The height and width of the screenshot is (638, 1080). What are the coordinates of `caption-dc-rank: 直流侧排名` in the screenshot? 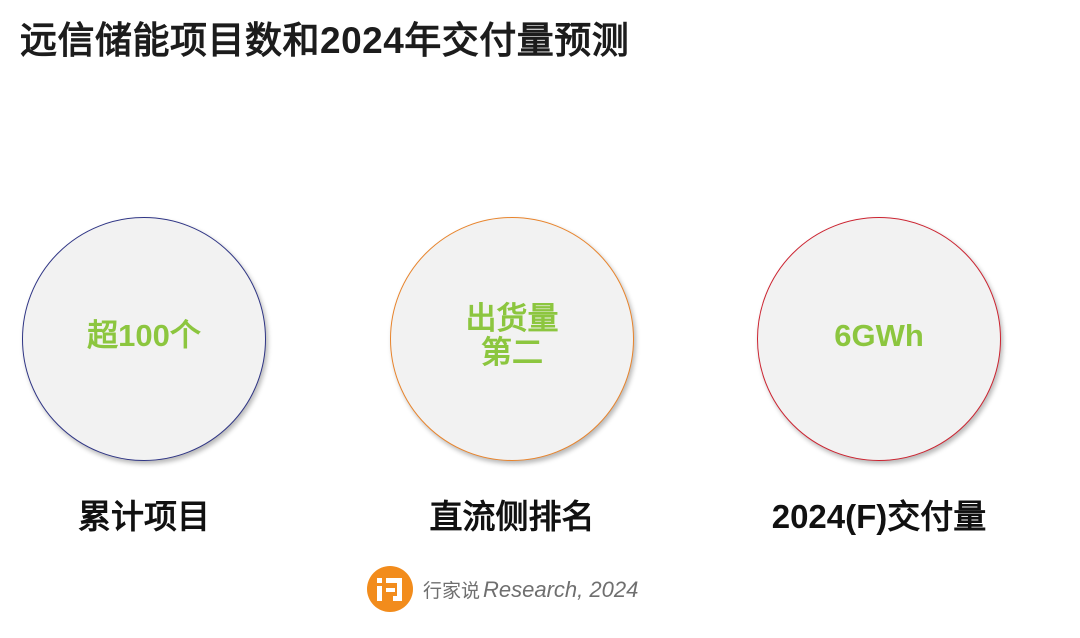 It's located at (512, 516).